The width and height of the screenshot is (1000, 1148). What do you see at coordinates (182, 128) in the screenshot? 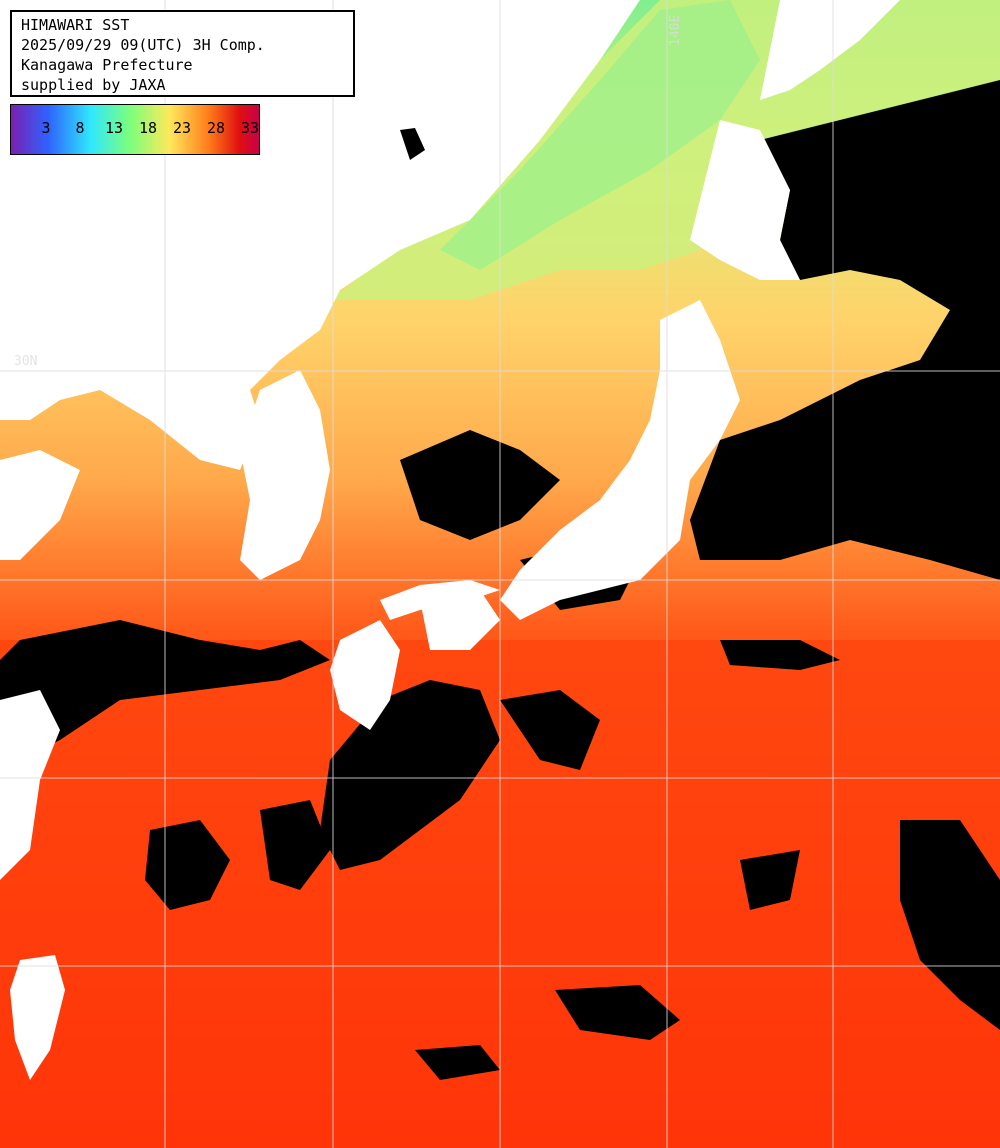
I see `colorbar-tick-23: 23` at bounding box center [182, 128].